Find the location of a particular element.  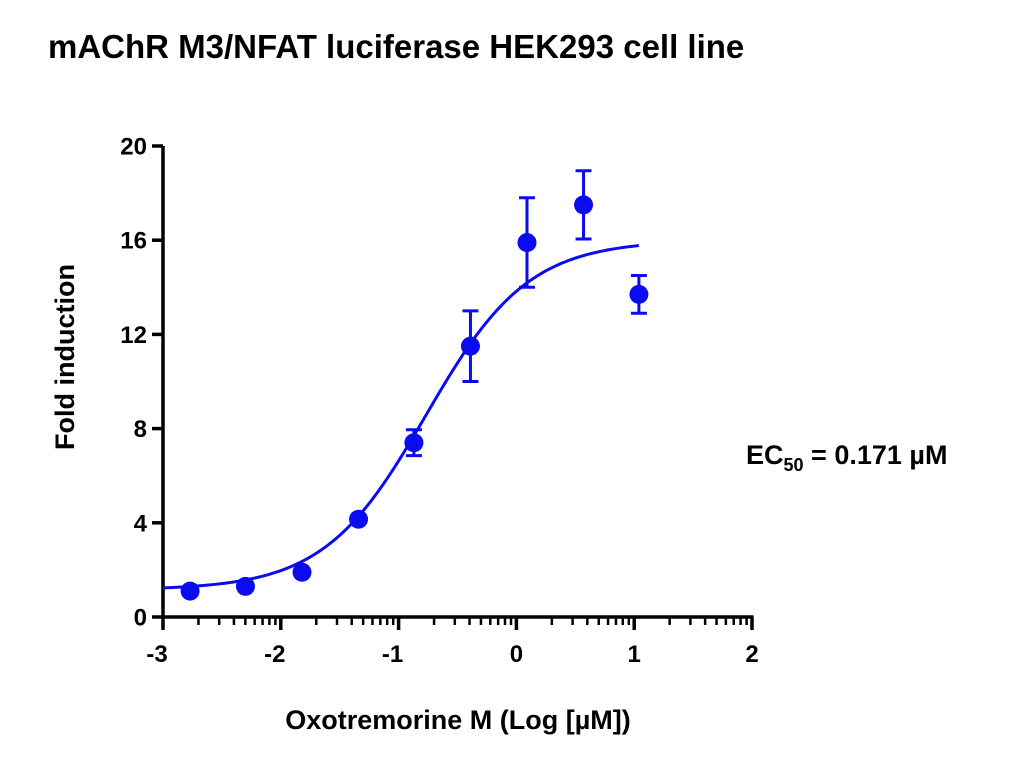

y-tick-label-0: 0 is located at coordinates (140, 618).